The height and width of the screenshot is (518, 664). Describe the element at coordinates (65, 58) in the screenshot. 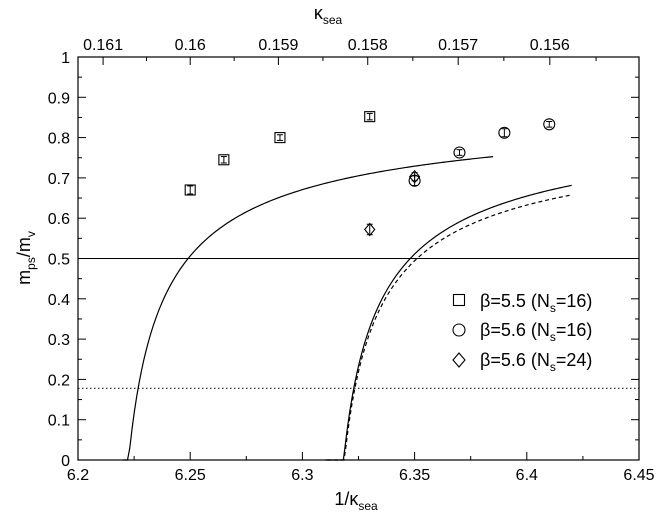

I see `y-tick-label: 1` at that location.